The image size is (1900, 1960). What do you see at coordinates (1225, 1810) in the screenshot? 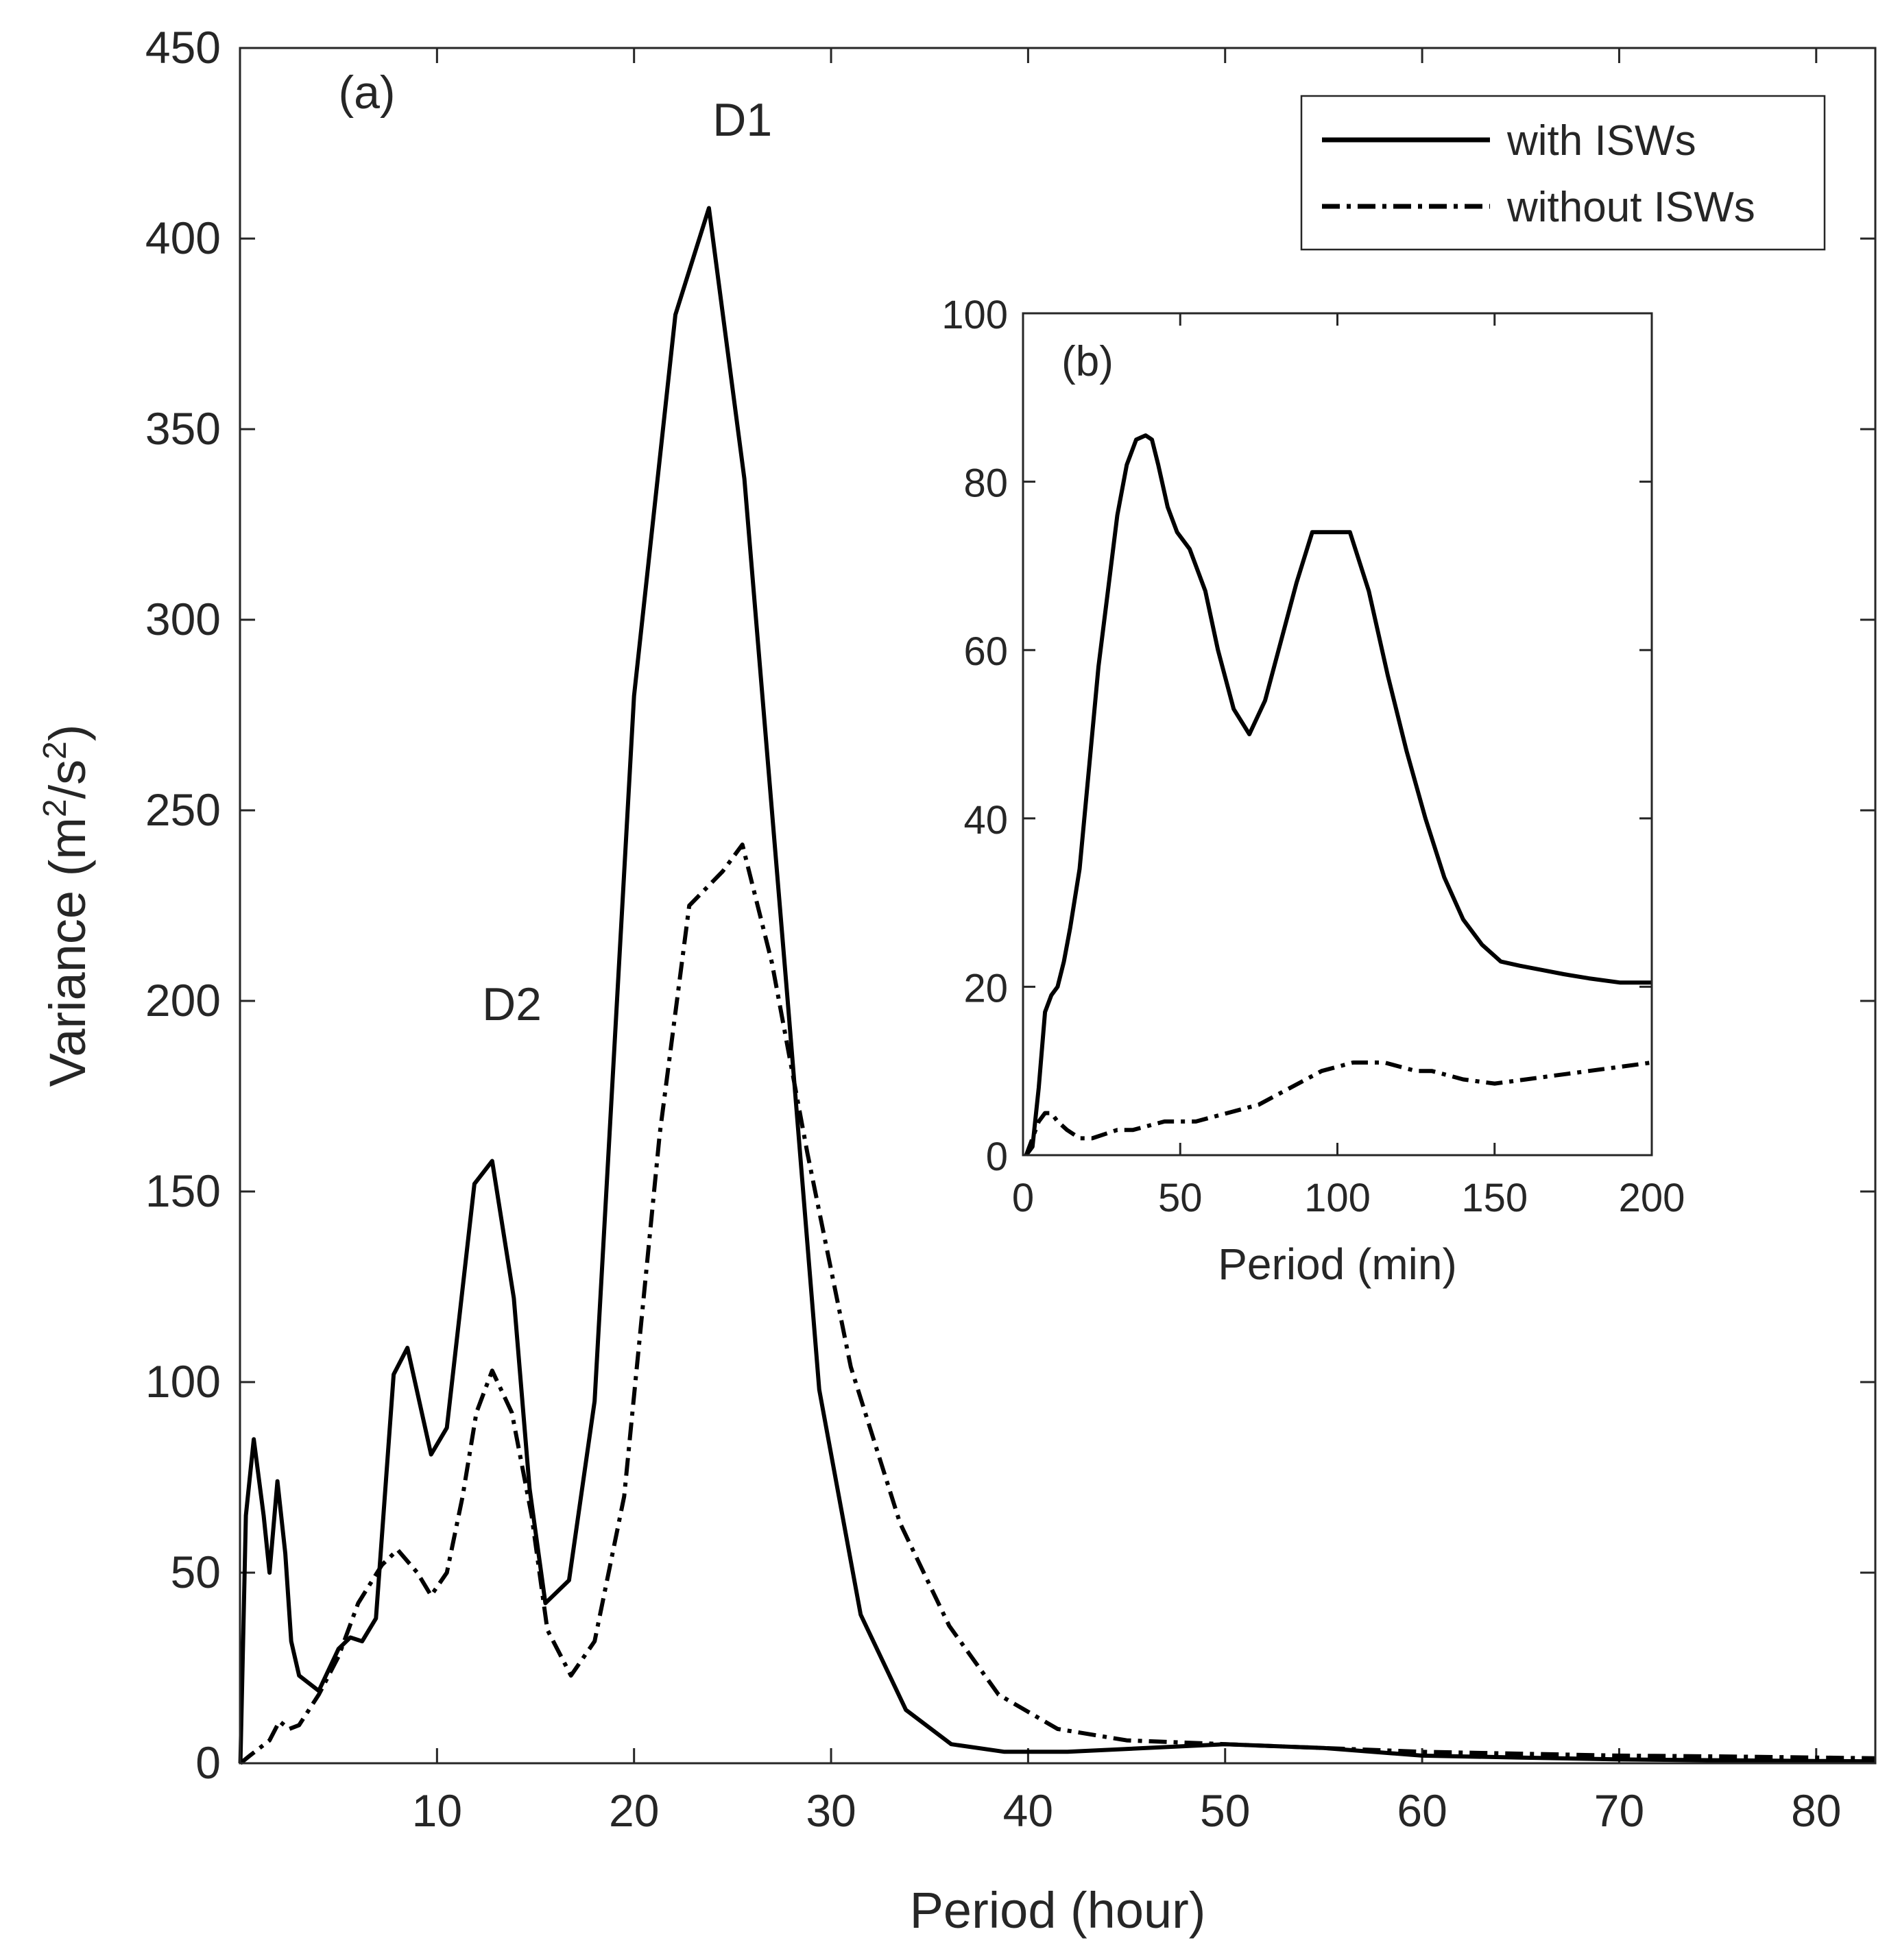
I see `main-xtick-label: 50` at bounding box center [1225, 1810].